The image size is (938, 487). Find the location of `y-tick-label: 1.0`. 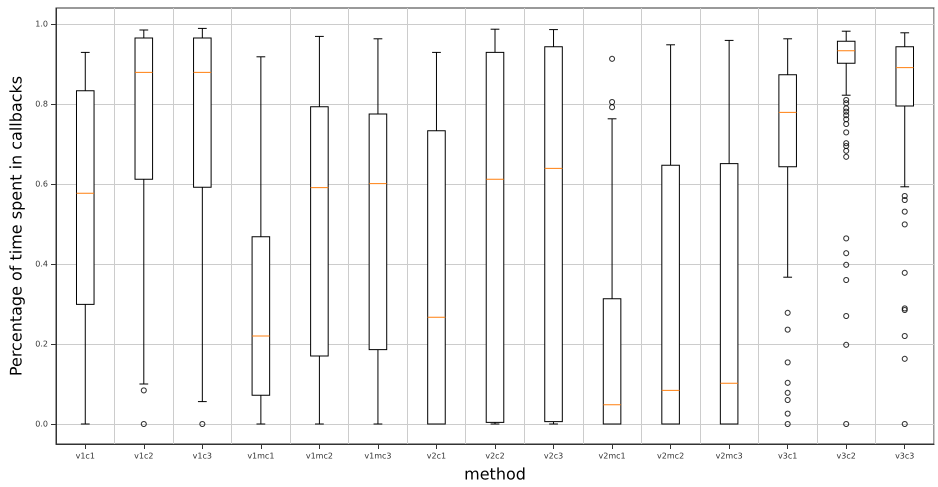

y-tick-label: 1.0 is located at coordinates (41, 24).